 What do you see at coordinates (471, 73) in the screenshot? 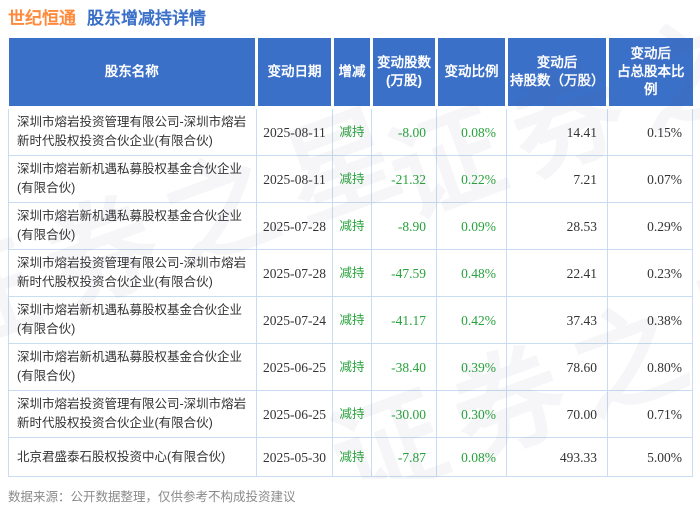
I see `col-header-change-ratio: 变动比例` at bounding box center [471, 73].